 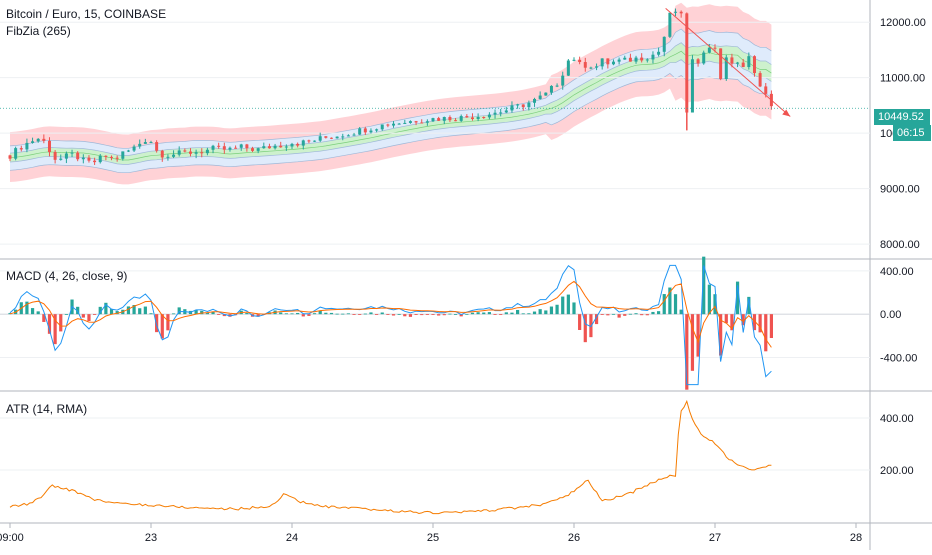 I want to click on y-tick-label-1-2: -400.00, so click(x=898, y=359).